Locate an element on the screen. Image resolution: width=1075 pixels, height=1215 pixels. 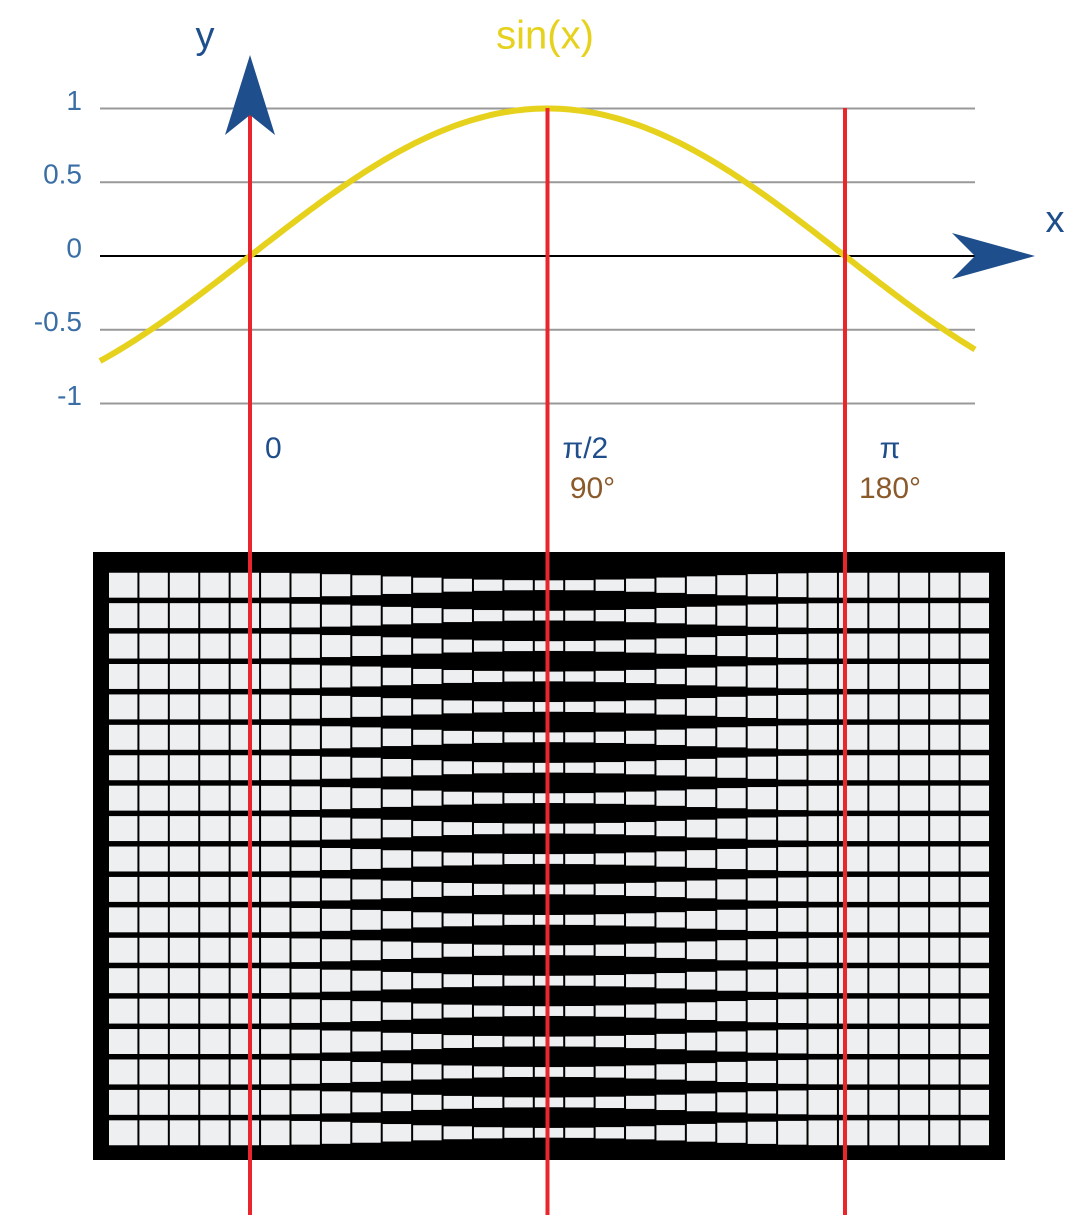
y-tick-label: 0 is located at coordinates (74, 247).